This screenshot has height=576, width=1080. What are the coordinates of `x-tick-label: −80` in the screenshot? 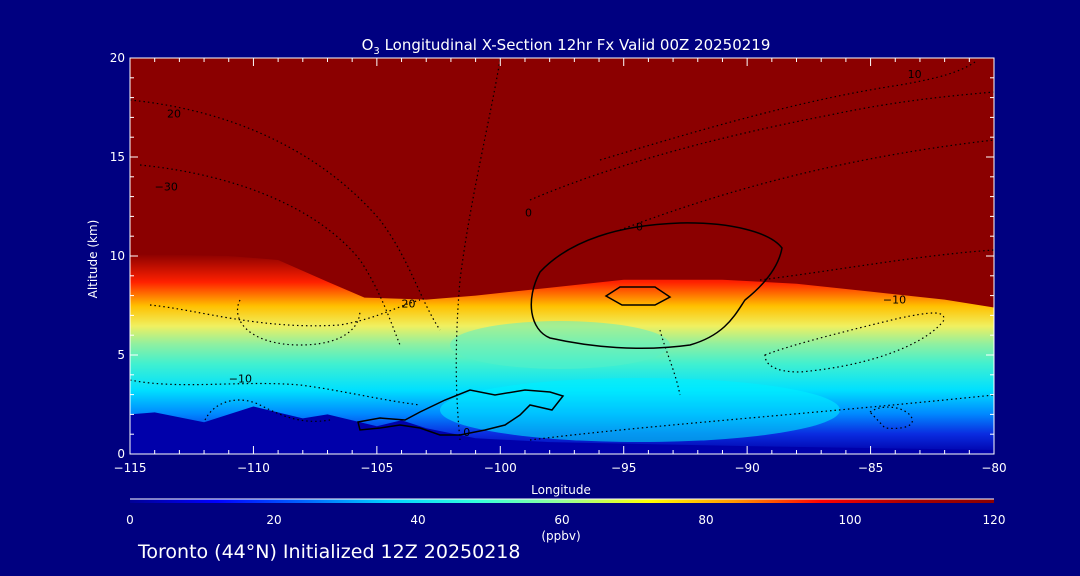 It's located at (993, 468).